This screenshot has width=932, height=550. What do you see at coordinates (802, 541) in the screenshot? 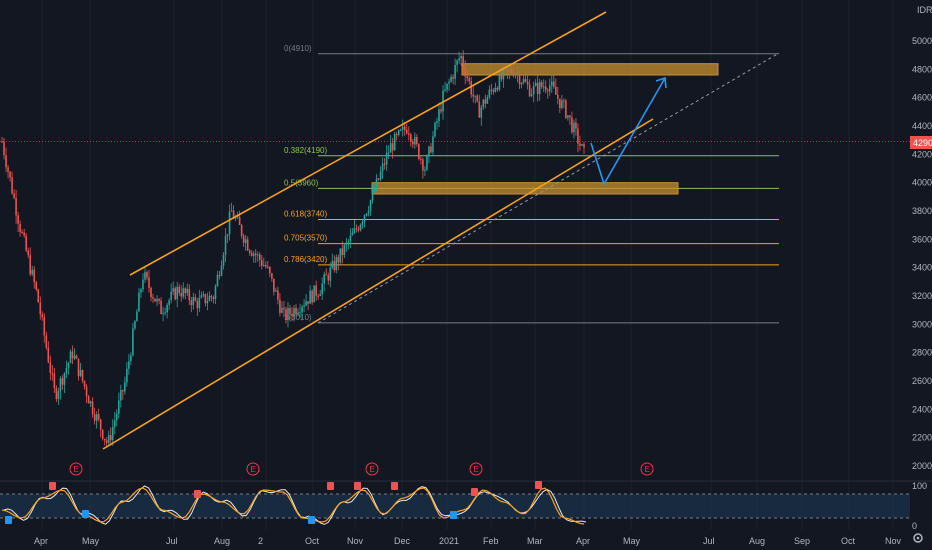
I see `time-tick-label: Sep` at bounding box center [802, 541].